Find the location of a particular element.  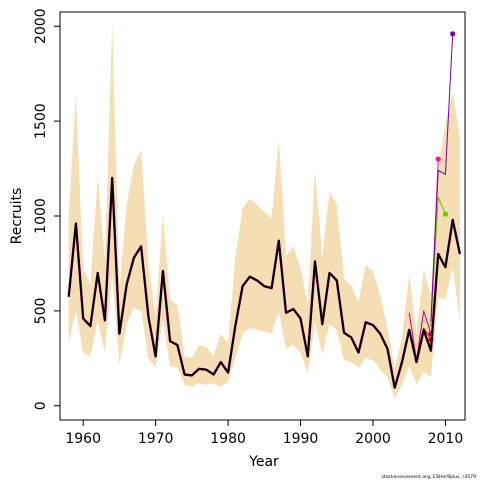

retro-line-2010-end-point is located at coordinates (445, 214).